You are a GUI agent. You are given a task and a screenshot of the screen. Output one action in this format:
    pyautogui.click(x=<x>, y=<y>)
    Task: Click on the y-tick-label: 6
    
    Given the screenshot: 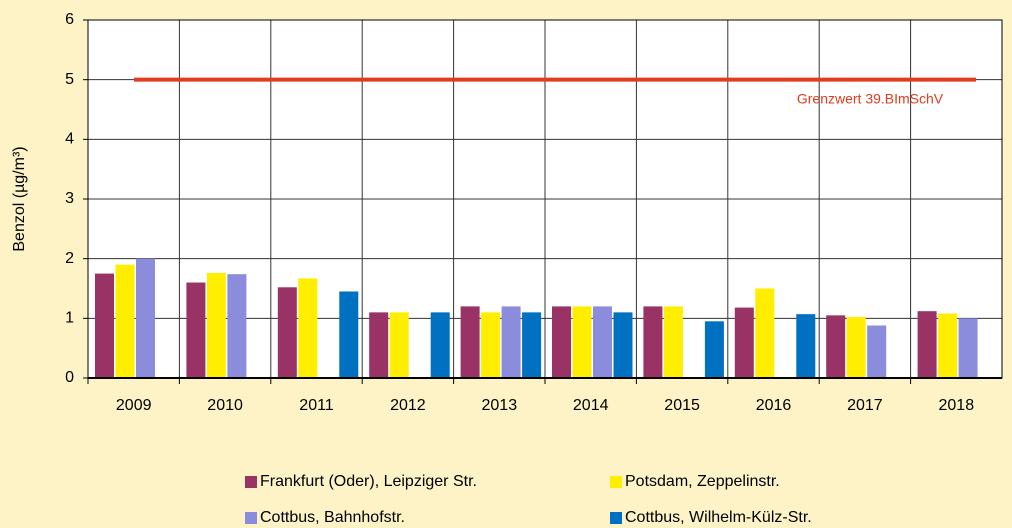 What is the action you would take?
    pyautogui.click(x=69, y=19)
    